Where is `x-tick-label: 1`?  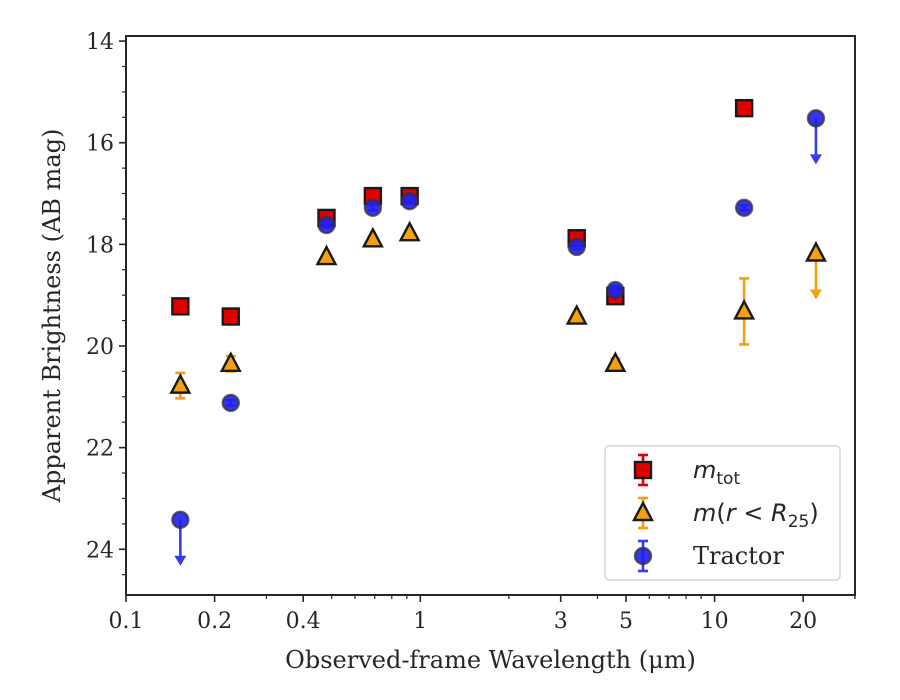 x-tick-label: 1 is located at coordinates (420, 621).